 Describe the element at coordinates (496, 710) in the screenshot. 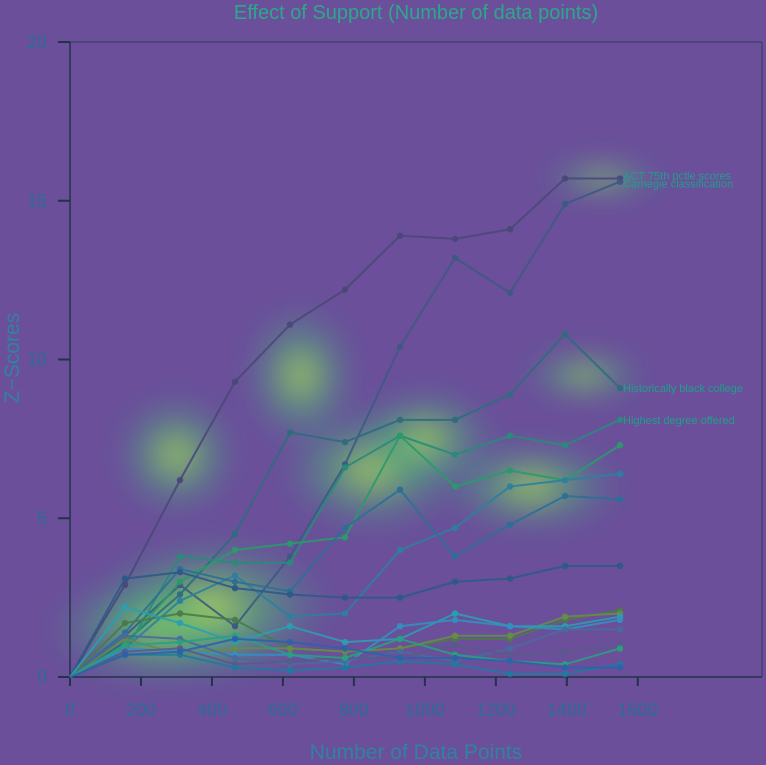

I see `x-tick-label: 1200` at that location.